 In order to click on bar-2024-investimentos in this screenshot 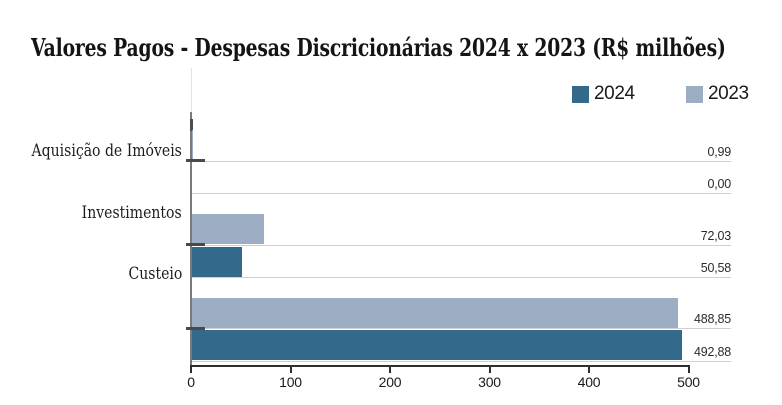, I will do `click(217, 261)`.